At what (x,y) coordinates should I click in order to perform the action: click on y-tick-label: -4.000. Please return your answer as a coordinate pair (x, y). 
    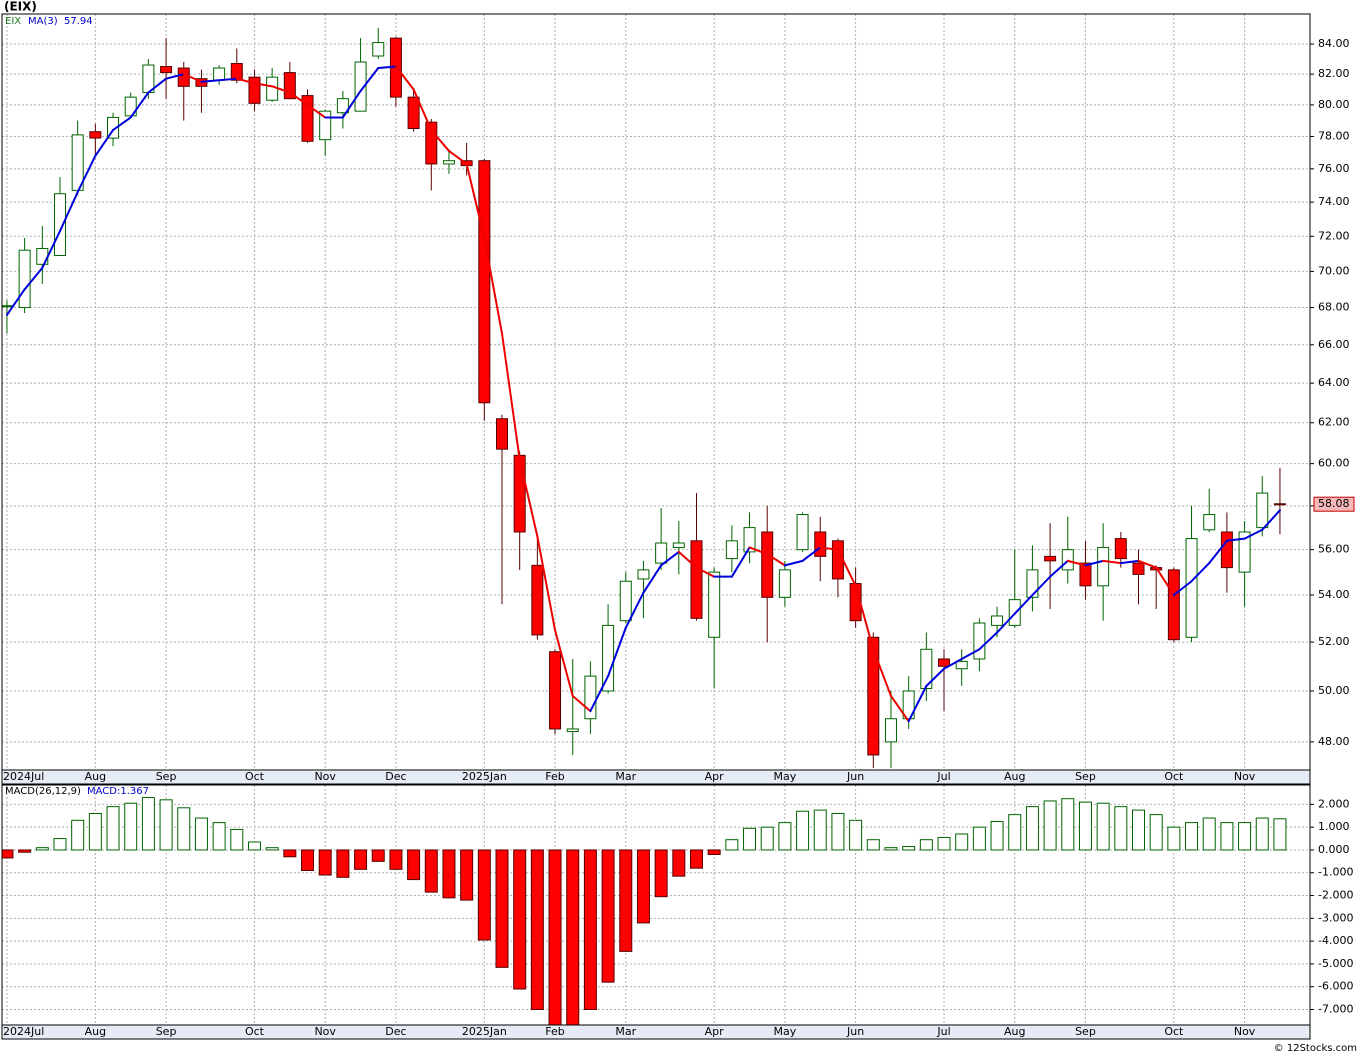
    Looking at the image, I should click on (1335, 940).